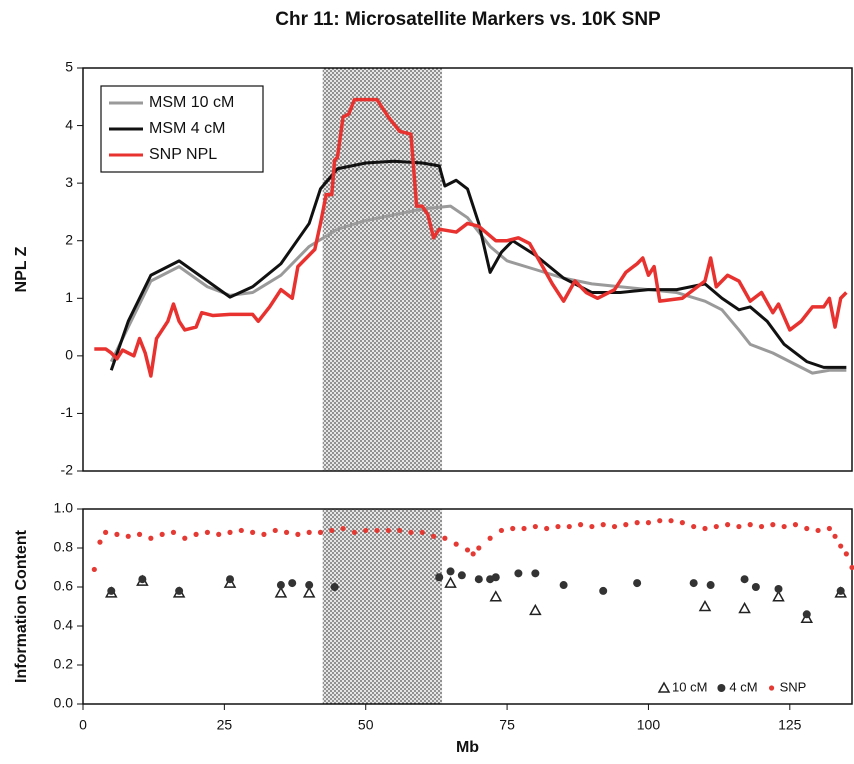 The image size is (854, 764). Describe the element at coordinates (790, 725) in the screenshot. I see `x-tick-label: 125` at that location.